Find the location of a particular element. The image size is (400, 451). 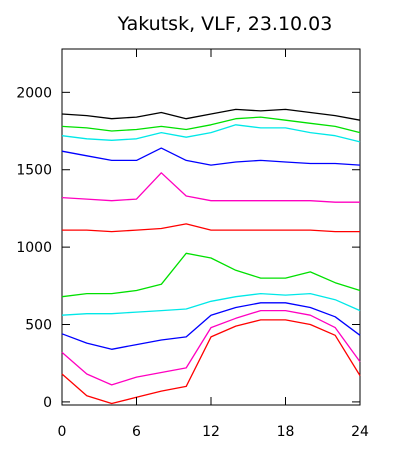

x-tick-label: 18 is located at coordinates (286, 432).